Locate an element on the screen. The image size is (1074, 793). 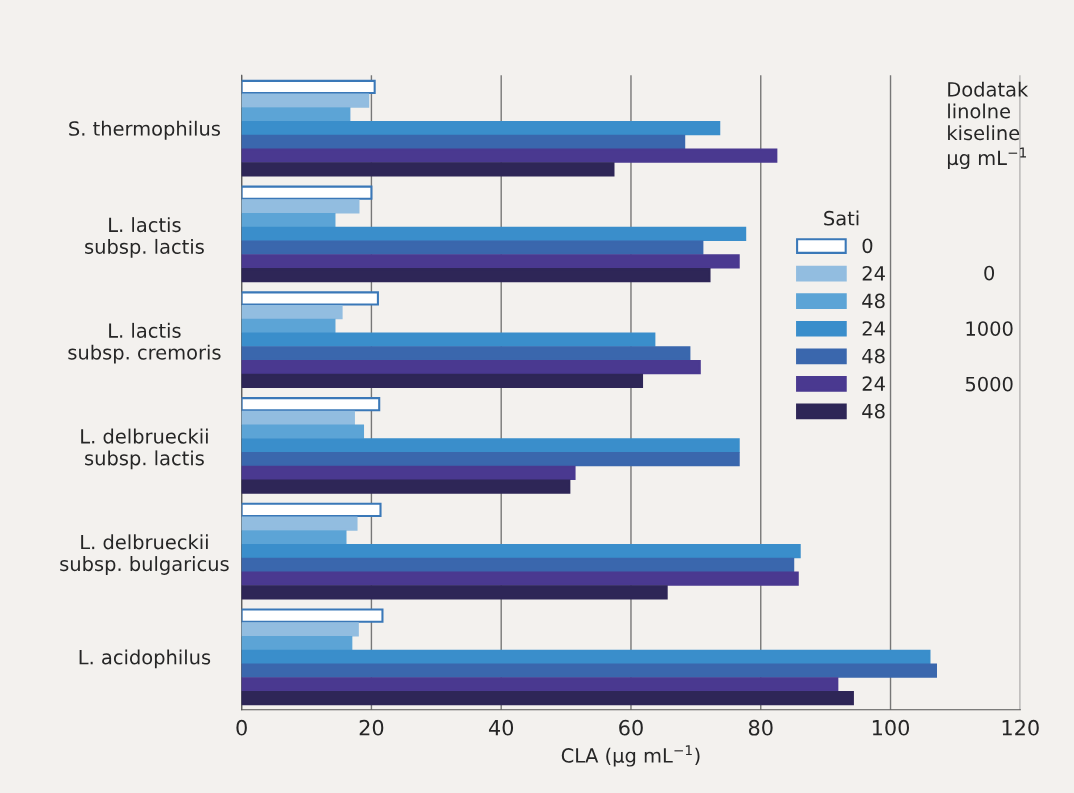
x-tick-label: 80 is located at coordinates (760, 727).